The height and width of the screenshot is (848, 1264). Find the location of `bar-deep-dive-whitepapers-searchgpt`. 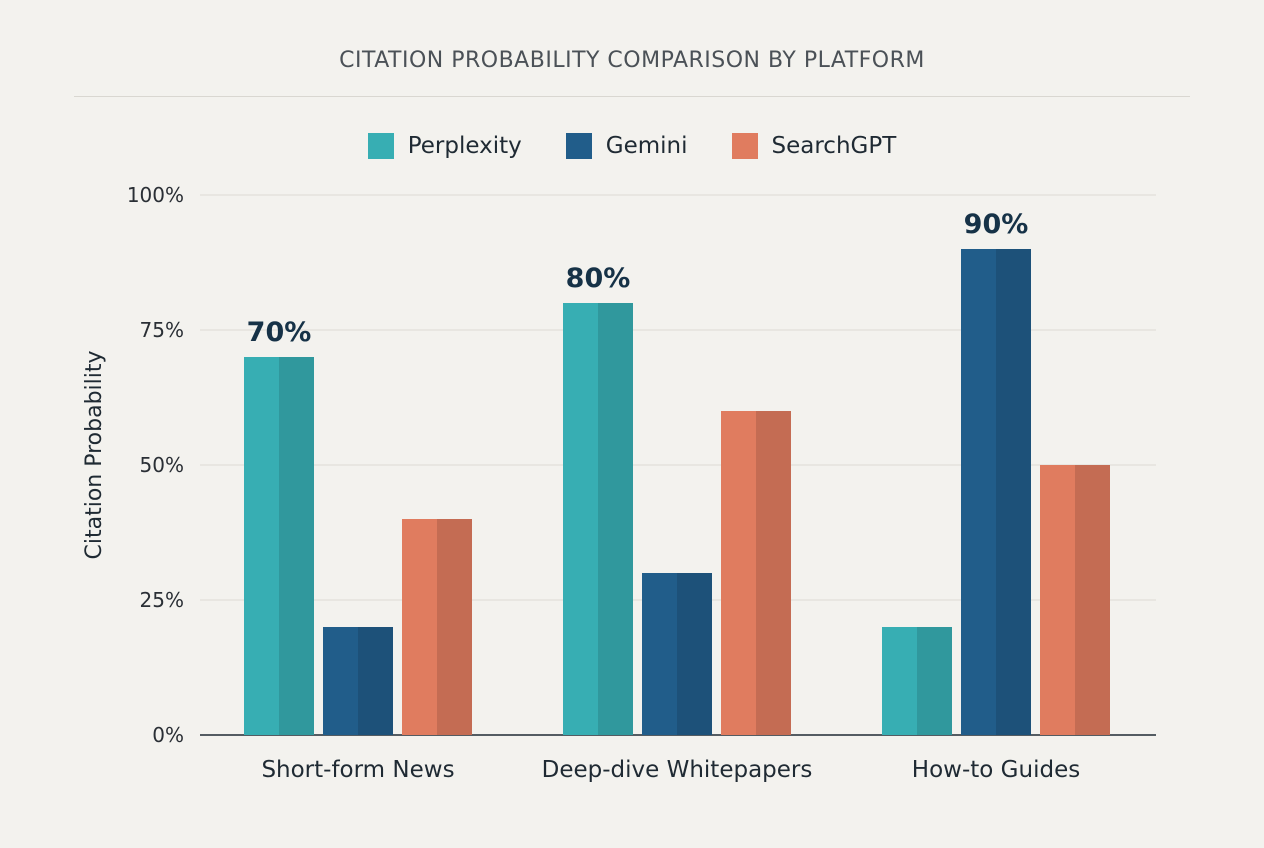

bar-deep-dive-whitepapers-searchgpt is located at coordinates (756, 573).